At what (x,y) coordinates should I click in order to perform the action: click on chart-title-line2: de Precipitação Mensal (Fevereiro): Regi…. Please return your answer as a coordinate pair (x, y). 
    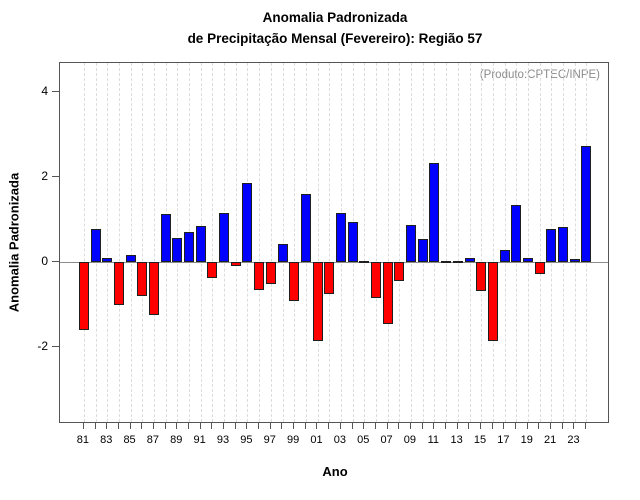
    Looking at the image, I should click on (335, 38).